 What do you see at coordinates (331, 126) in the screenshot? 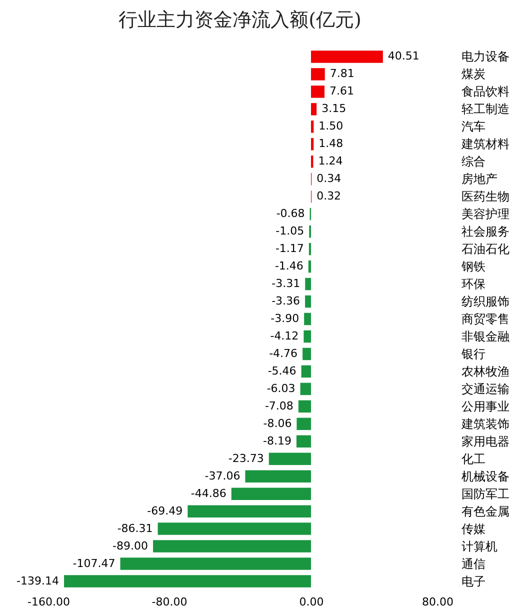
I see `data-label: 1.50` at bounding box center [331, 126].